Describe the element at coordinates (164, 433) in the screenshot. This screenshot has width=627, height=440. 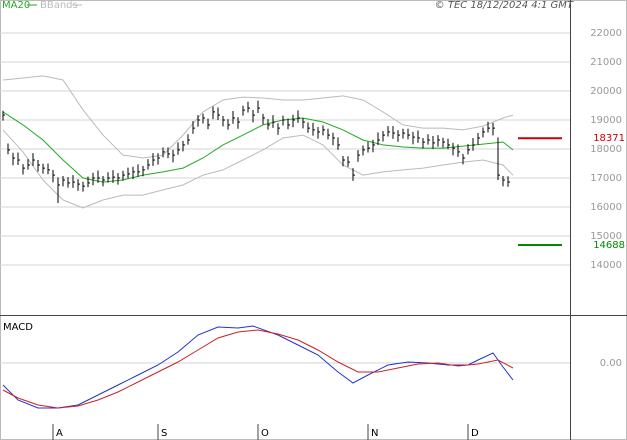
I see `x-tick-label: S` at that location.